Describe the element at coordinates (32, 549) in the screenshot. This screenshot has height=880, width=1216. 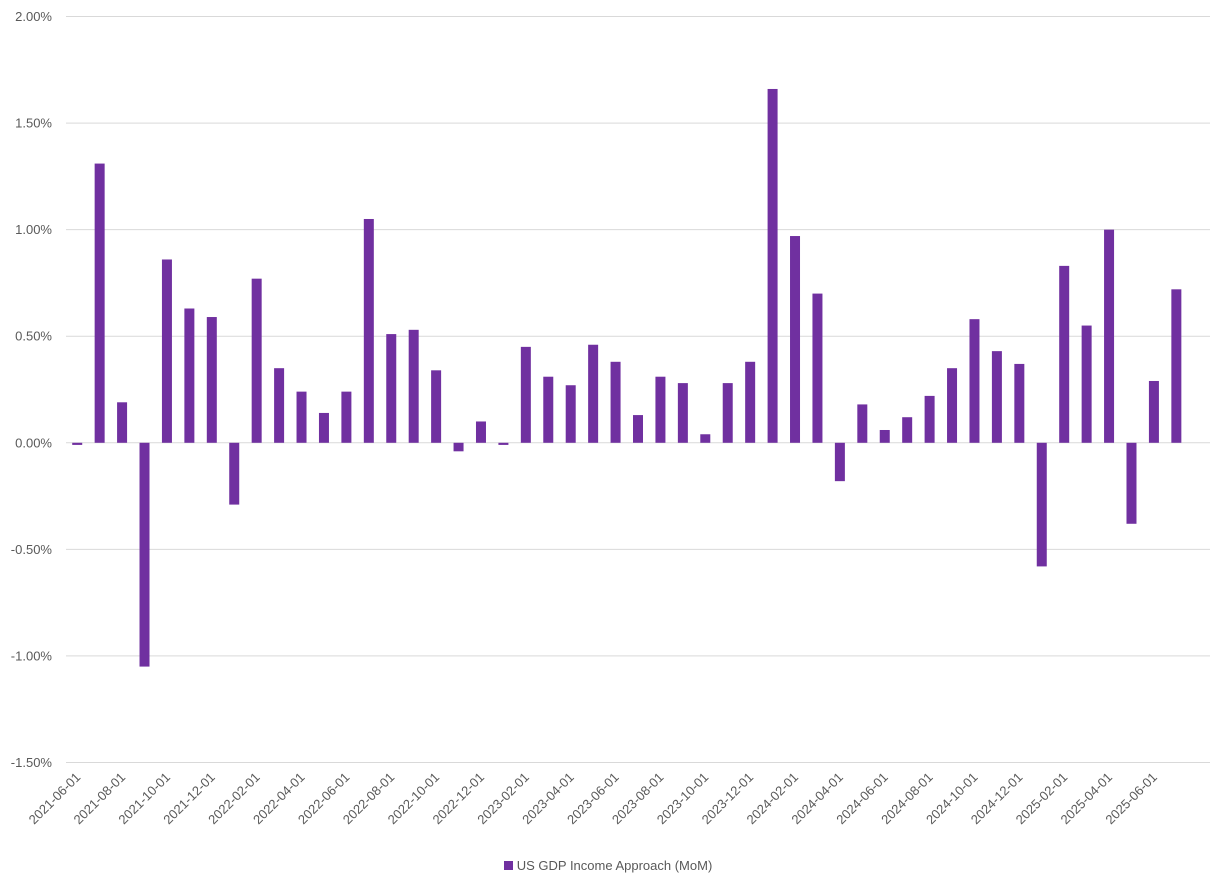
I see `y-tick-label: -0.50%` at that location.